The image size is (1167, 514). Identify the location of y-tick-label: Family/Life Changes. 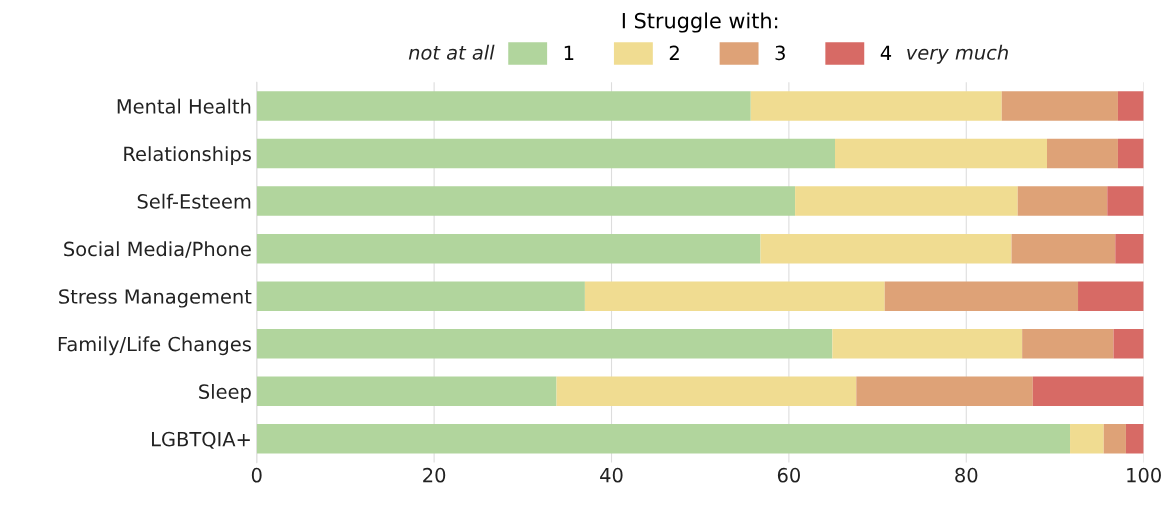
(154, 346).